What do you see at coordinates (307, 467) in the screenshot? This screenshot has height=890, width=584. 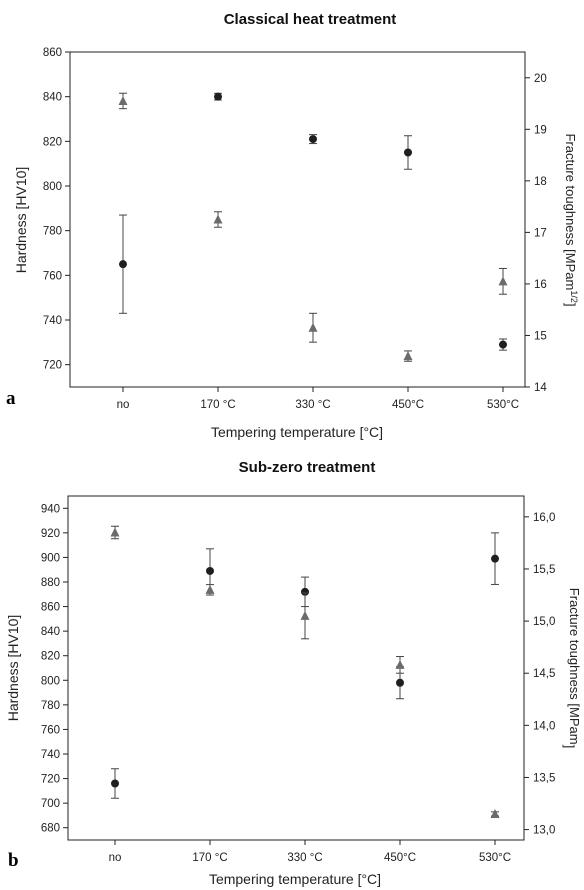 I see `panel-b-title: Sub-zero treatment` at bounding box center [307, 467].